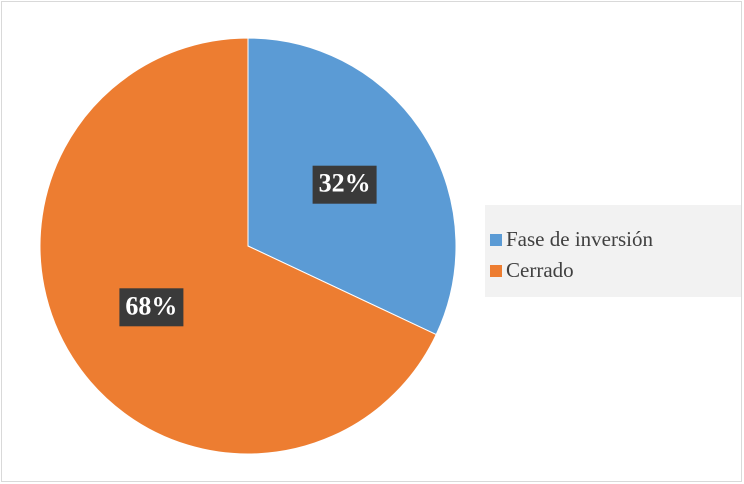 The width and height of the screenshot is (744, 484). I want to click on data-label-text: 68%, so click(151, 305).